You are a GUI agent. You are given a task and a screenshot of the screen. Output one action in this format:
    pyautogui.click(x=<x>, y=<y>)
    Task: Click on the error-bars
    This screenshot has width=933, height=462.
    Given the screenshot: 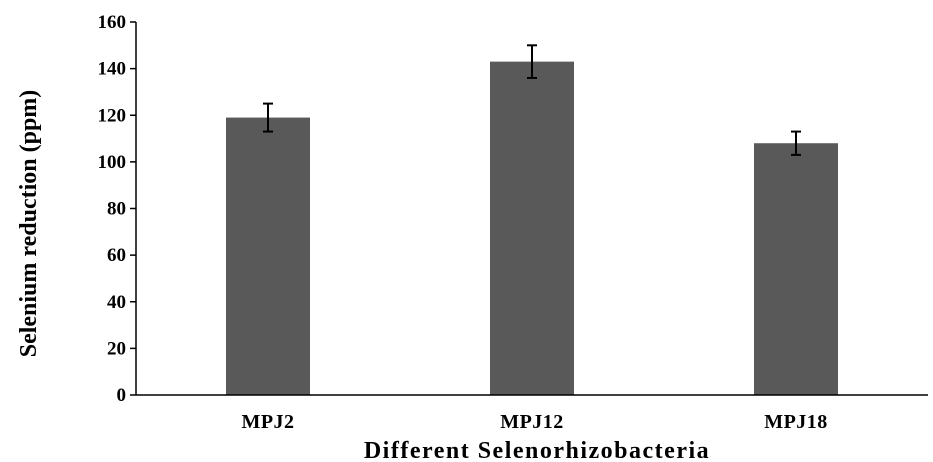 What is the action you would take?
    pyautogui.click(x=532, y=100)
    